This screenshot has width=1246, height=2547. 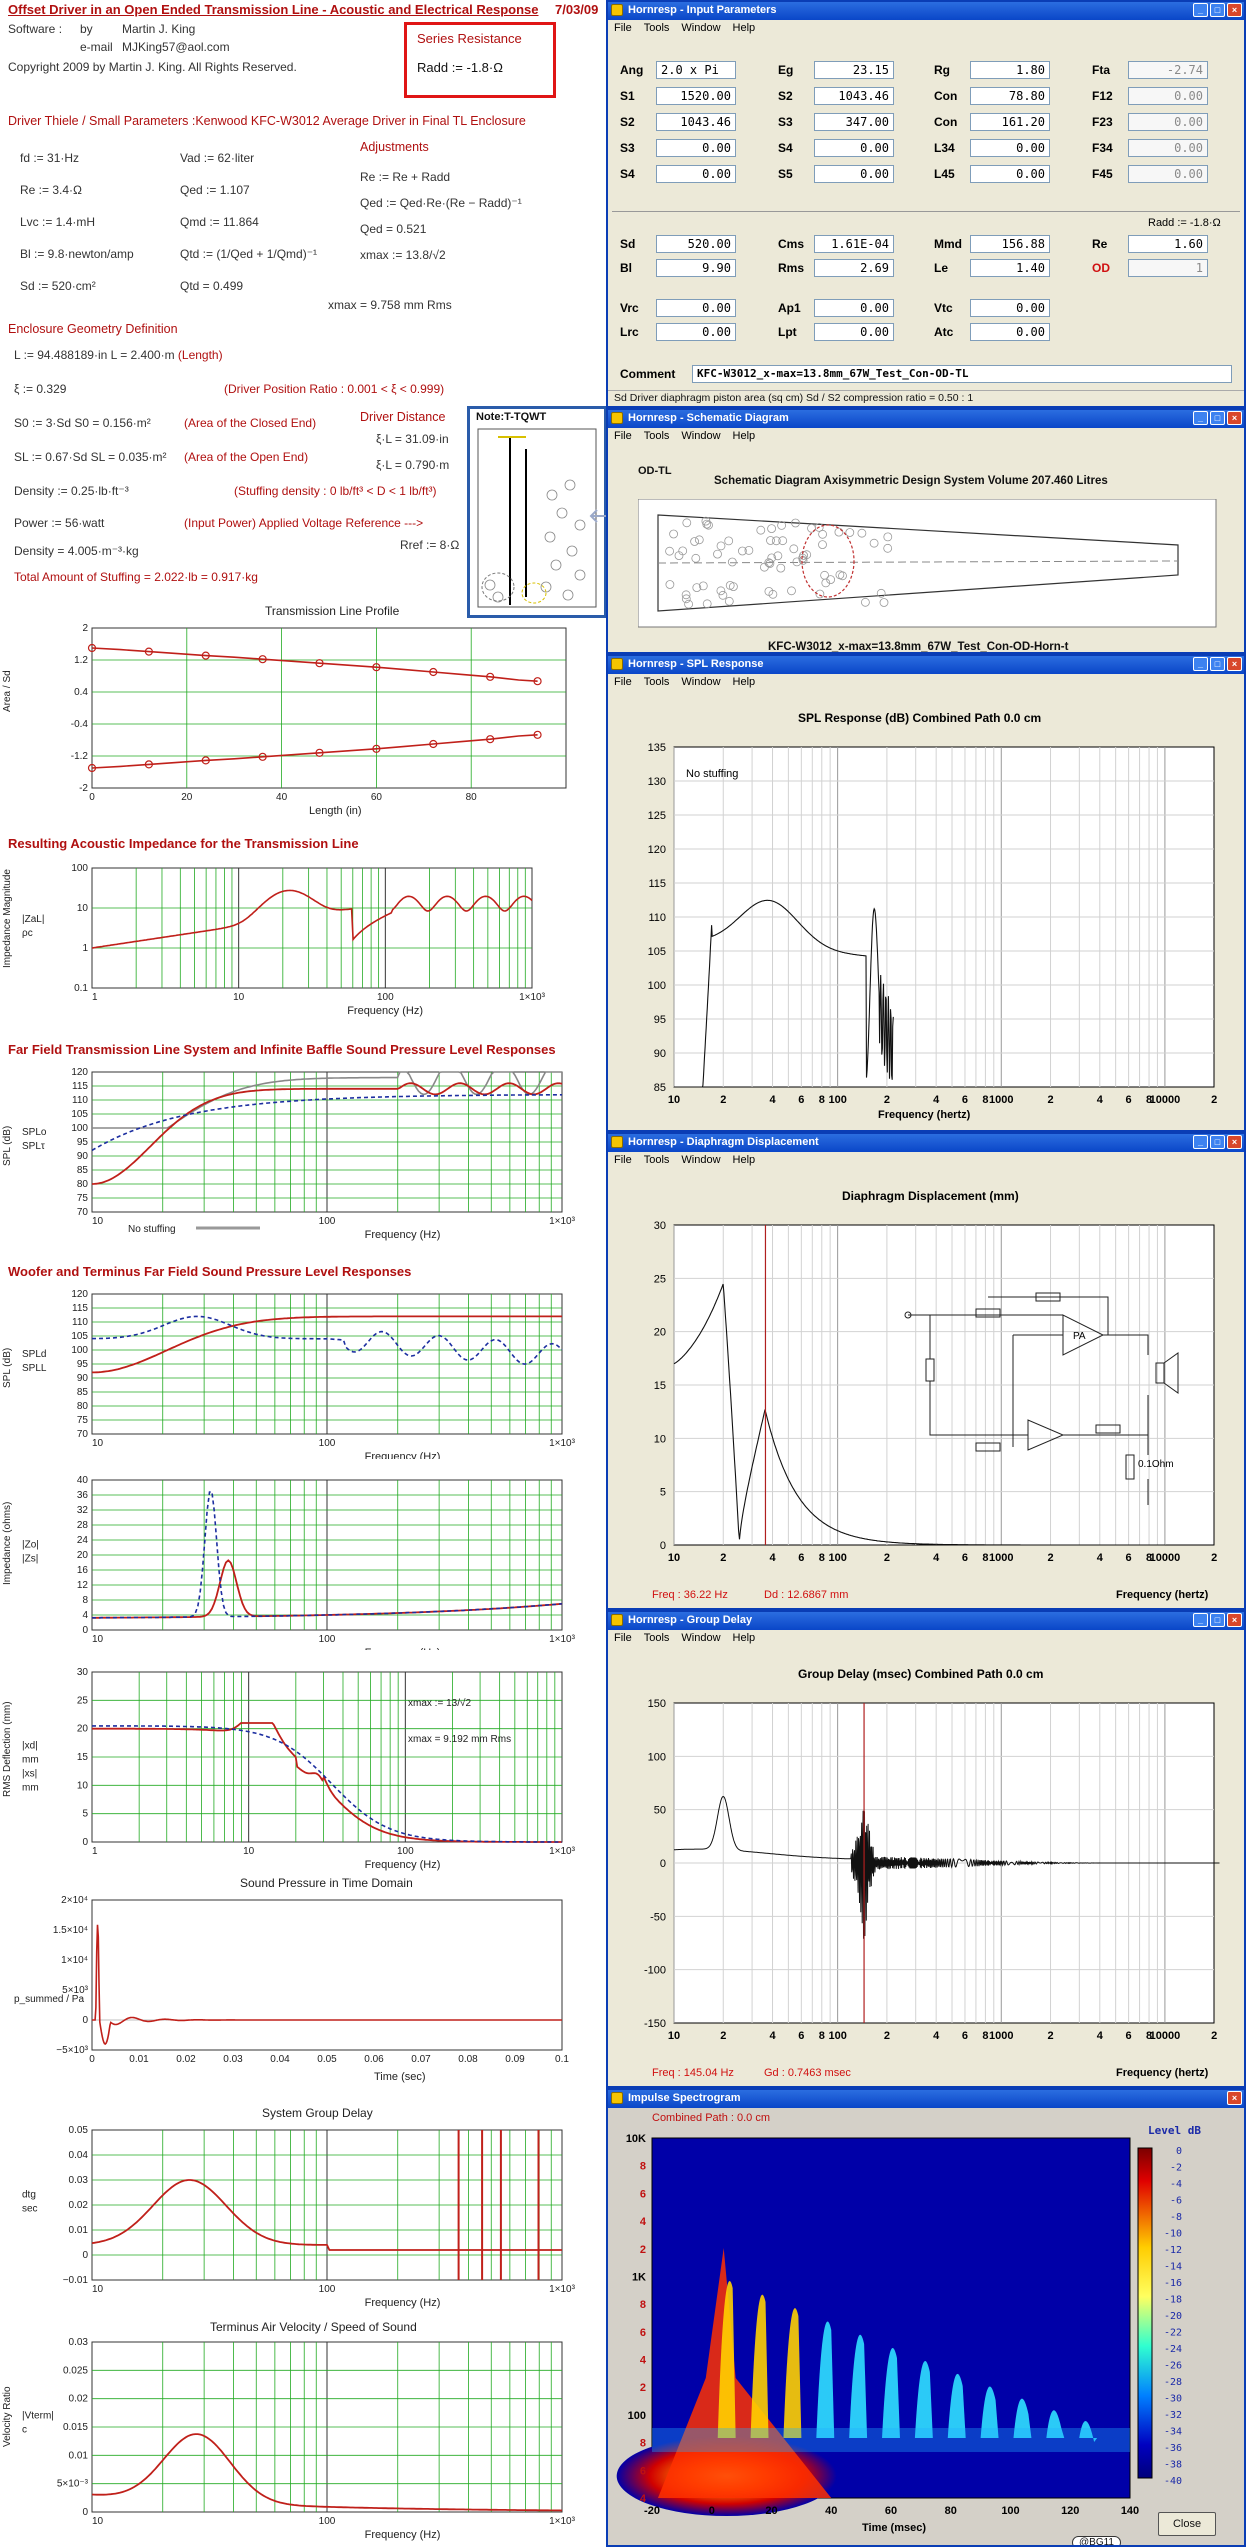 I want to click on param-field-f23: 0.00, so click(x=1168, y=122).